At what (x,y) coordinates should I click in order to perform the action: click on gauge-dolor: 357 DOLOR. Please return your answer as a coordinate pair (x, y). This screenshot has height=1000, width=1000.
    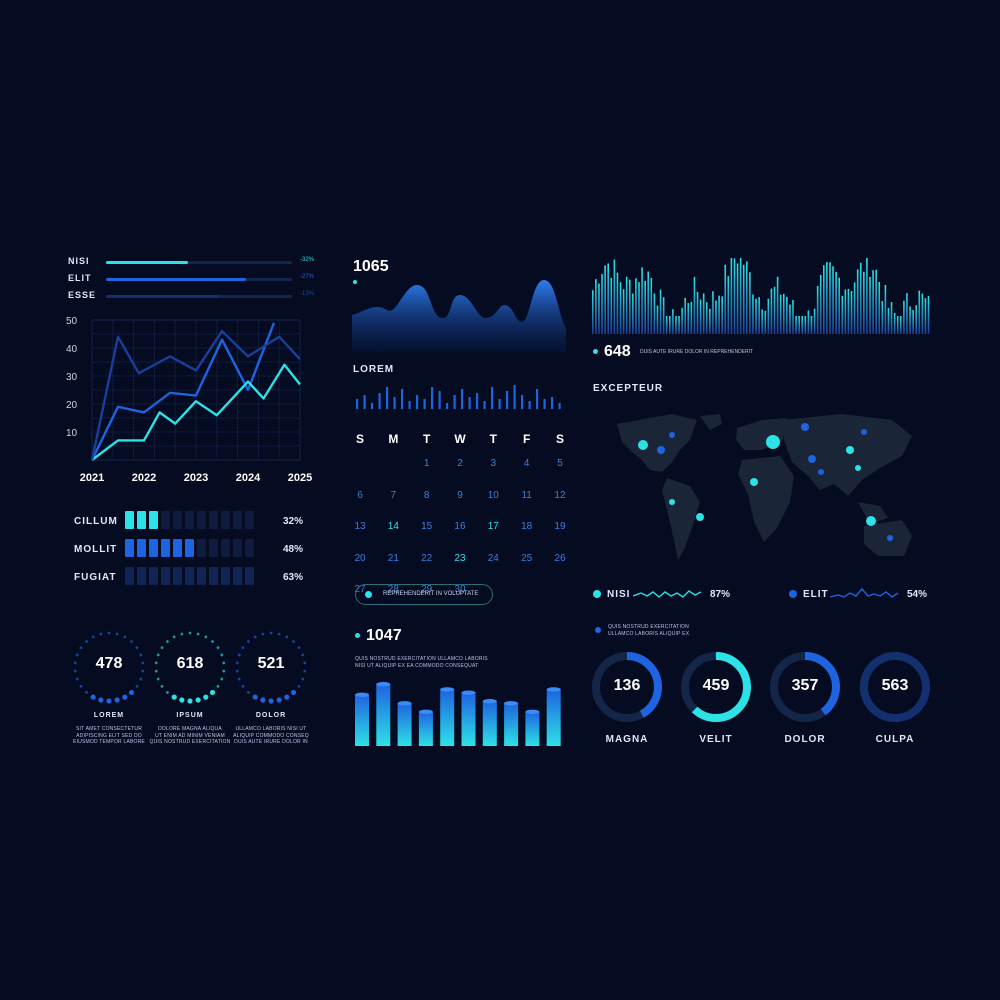
    Looking at the image, I should click on (805, 697).